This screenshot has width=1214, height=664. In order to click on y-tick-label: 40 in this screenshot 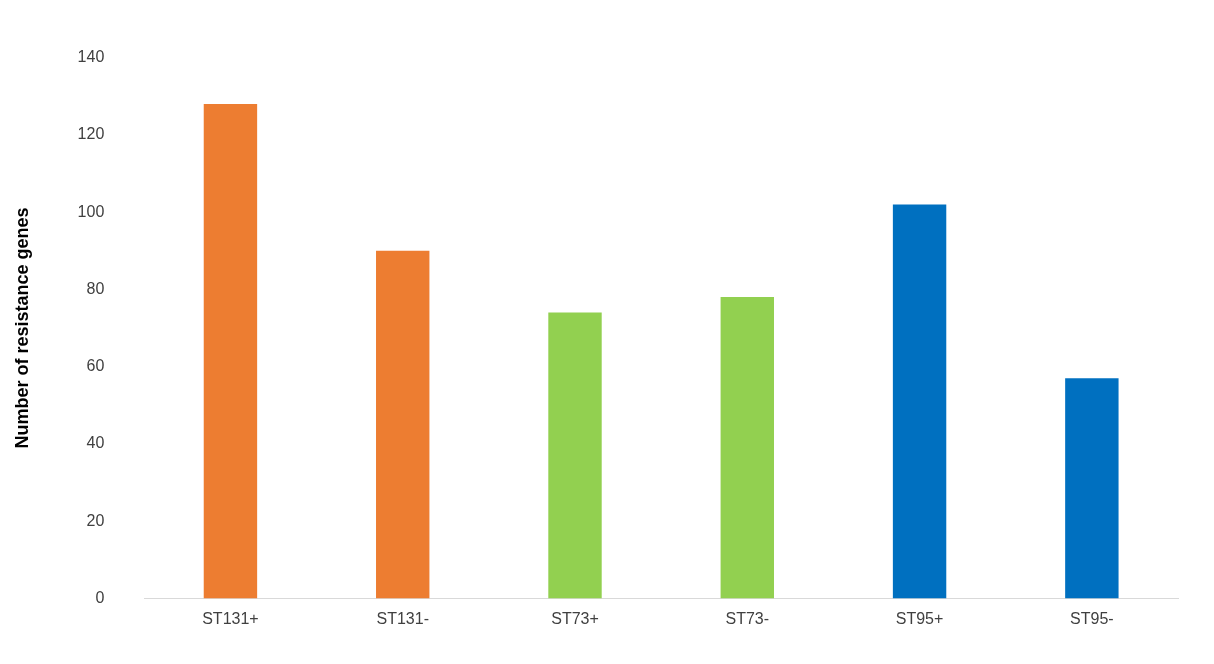, I will do `click(95, 443)`.